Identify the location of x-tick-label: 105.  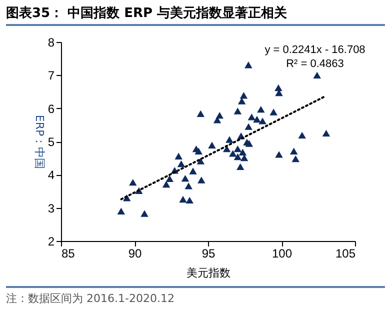
(345, 253).